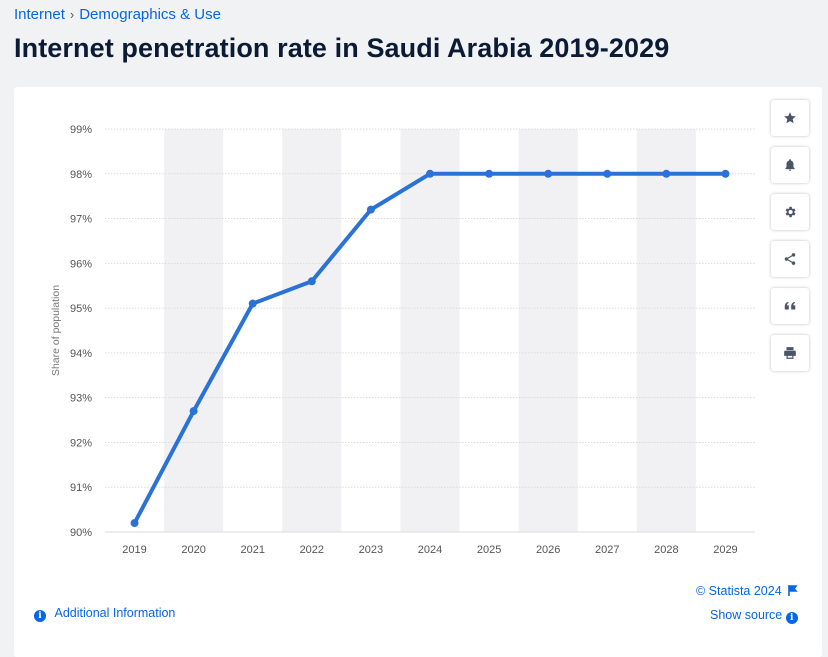  I want to click on share-icon, so click(790, 259).